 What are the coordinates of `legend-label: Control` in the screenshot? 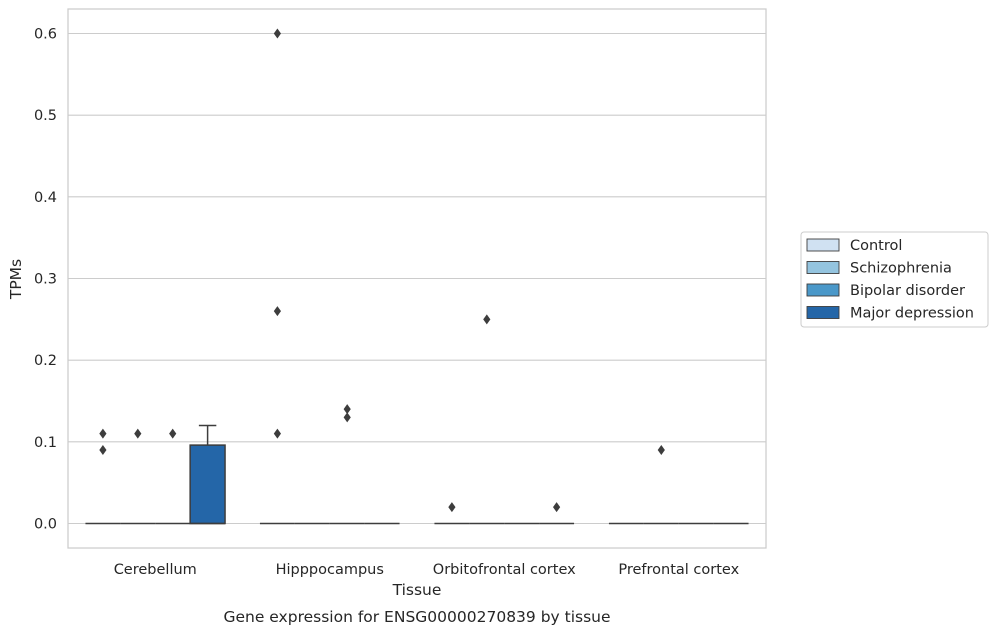 It's located at (876, 246).